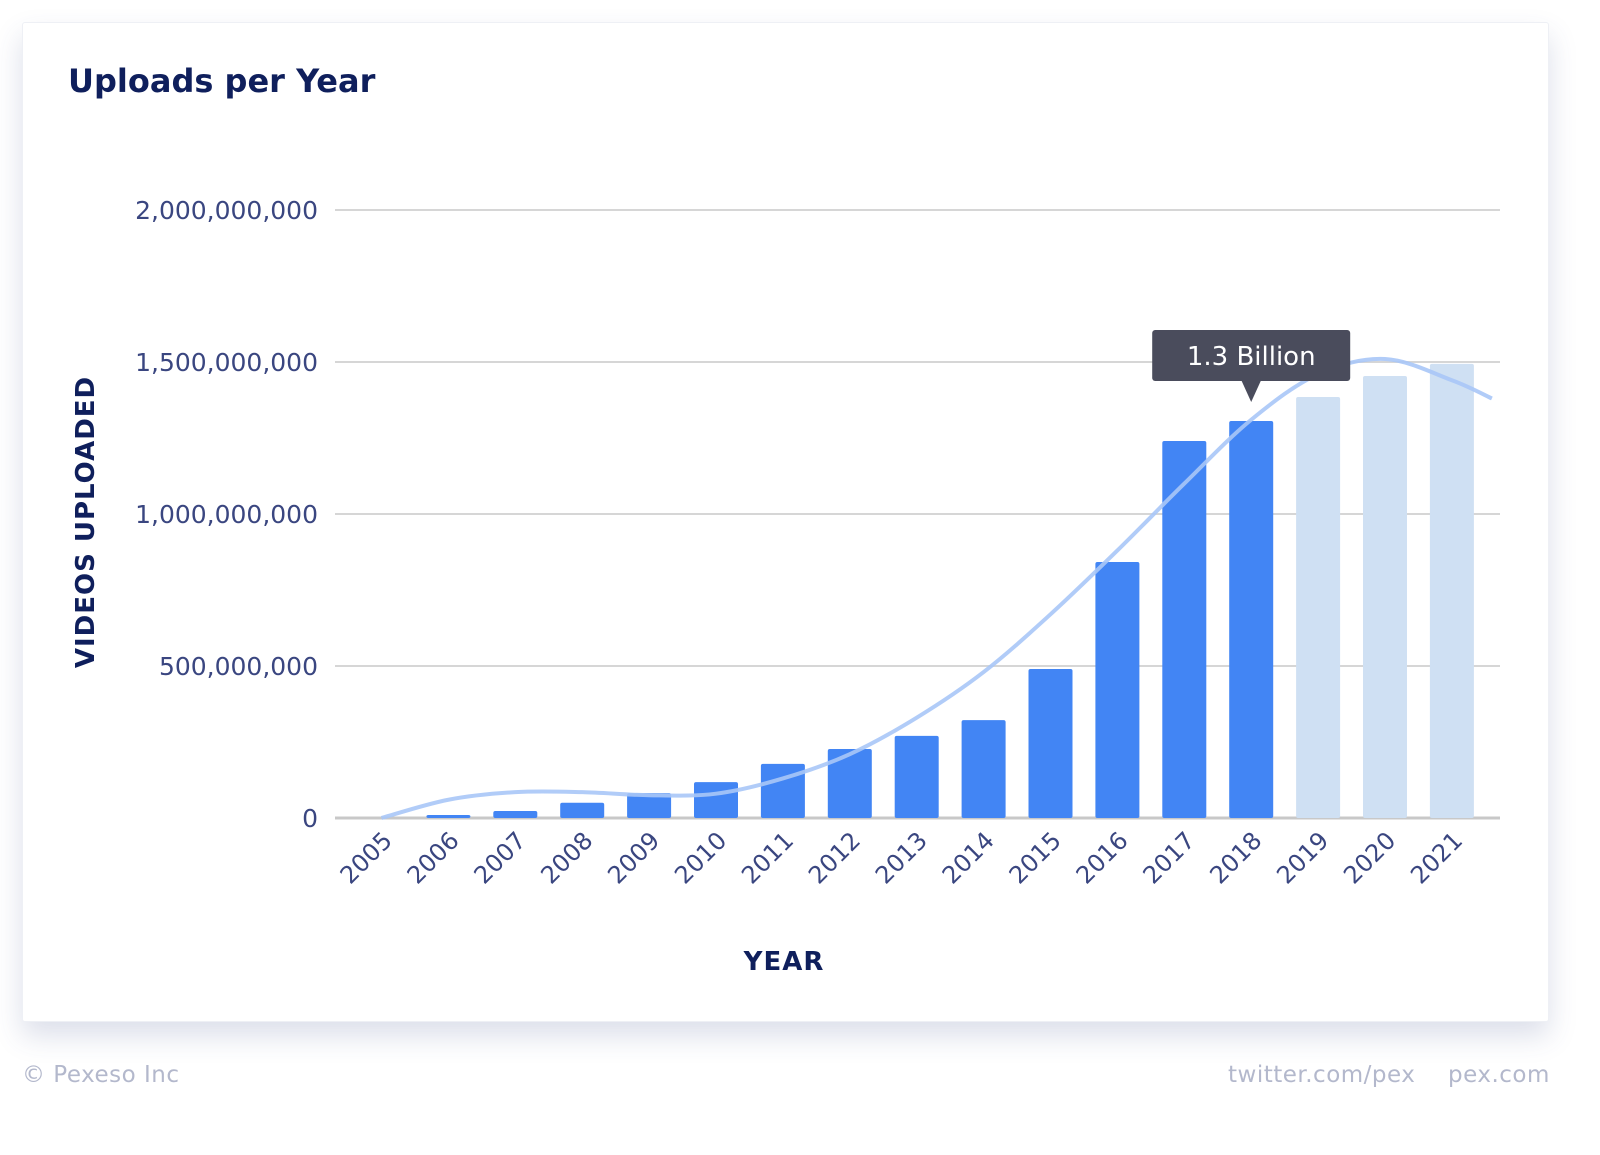  Describe the element at coordinates (101, 1075) in the screenshot. I see `copyright: © Pexeso Inc` at that location.